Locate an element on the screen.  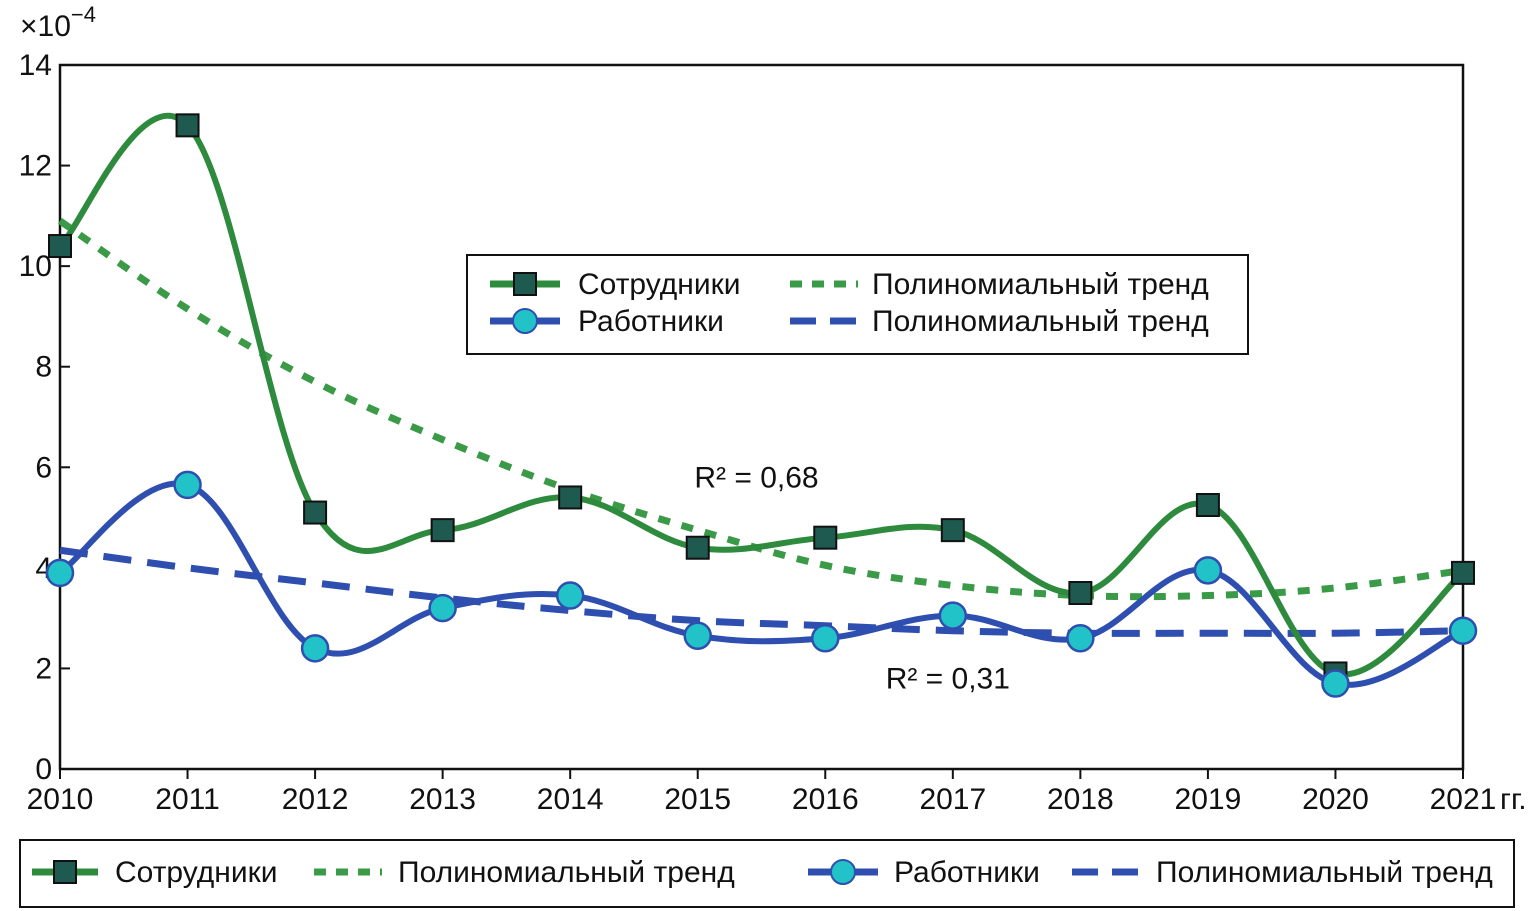
x-tick-label: 2021 is located at coordinates (1463, 799).